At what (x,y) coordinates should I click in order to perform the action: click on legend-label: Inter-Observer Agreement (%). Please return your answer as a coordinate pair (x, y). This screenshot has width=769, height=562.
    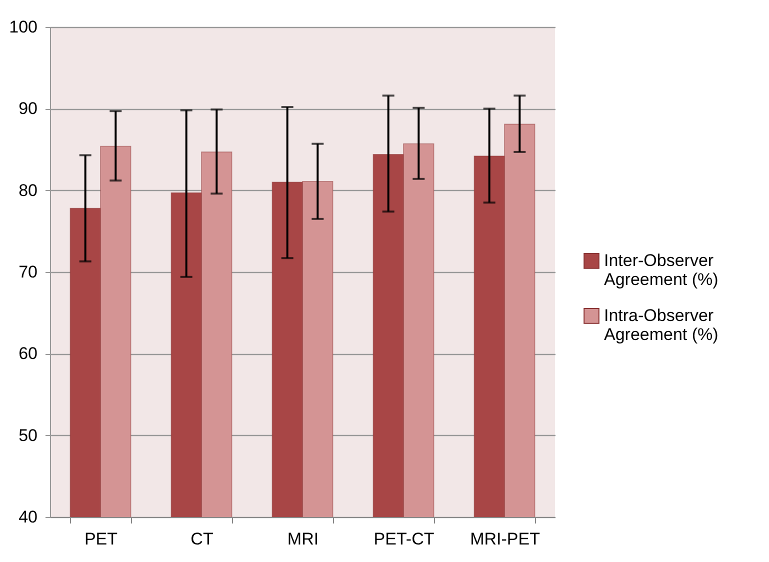
    Looking at the image, I should click on (661, 269).